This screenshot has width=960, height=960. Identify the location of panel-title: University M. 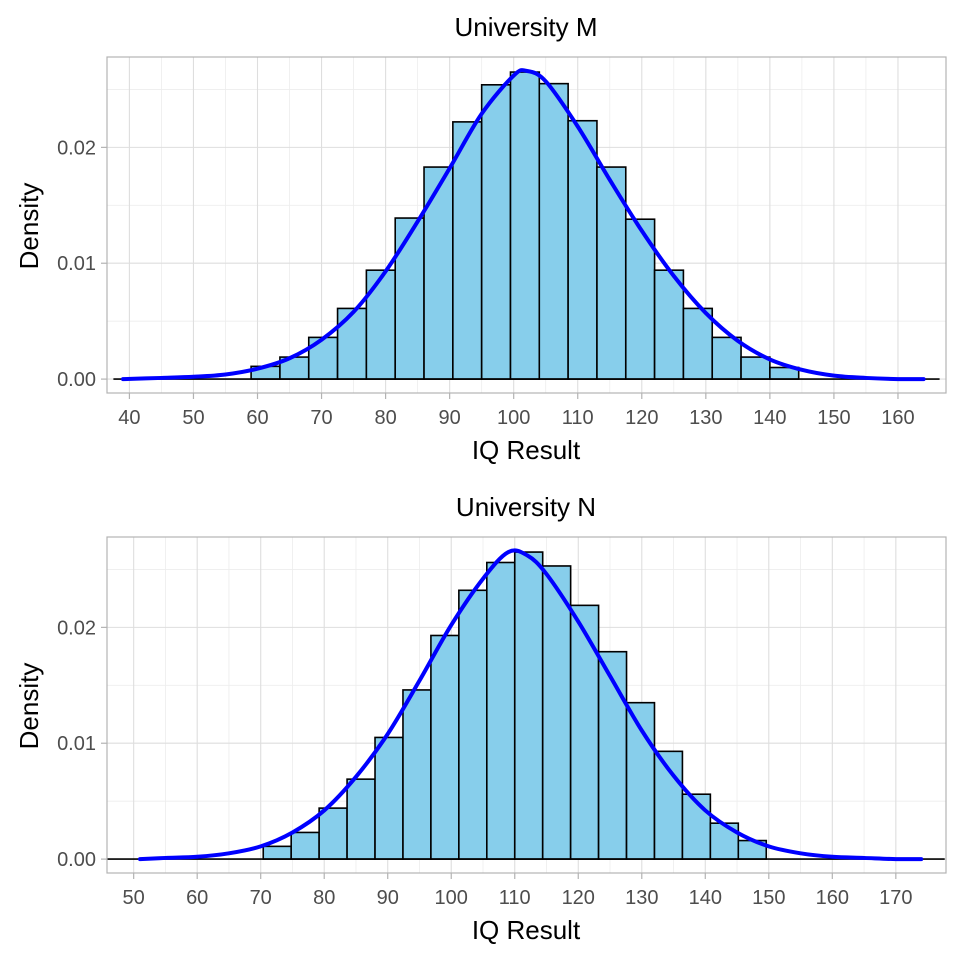
(525, 27).